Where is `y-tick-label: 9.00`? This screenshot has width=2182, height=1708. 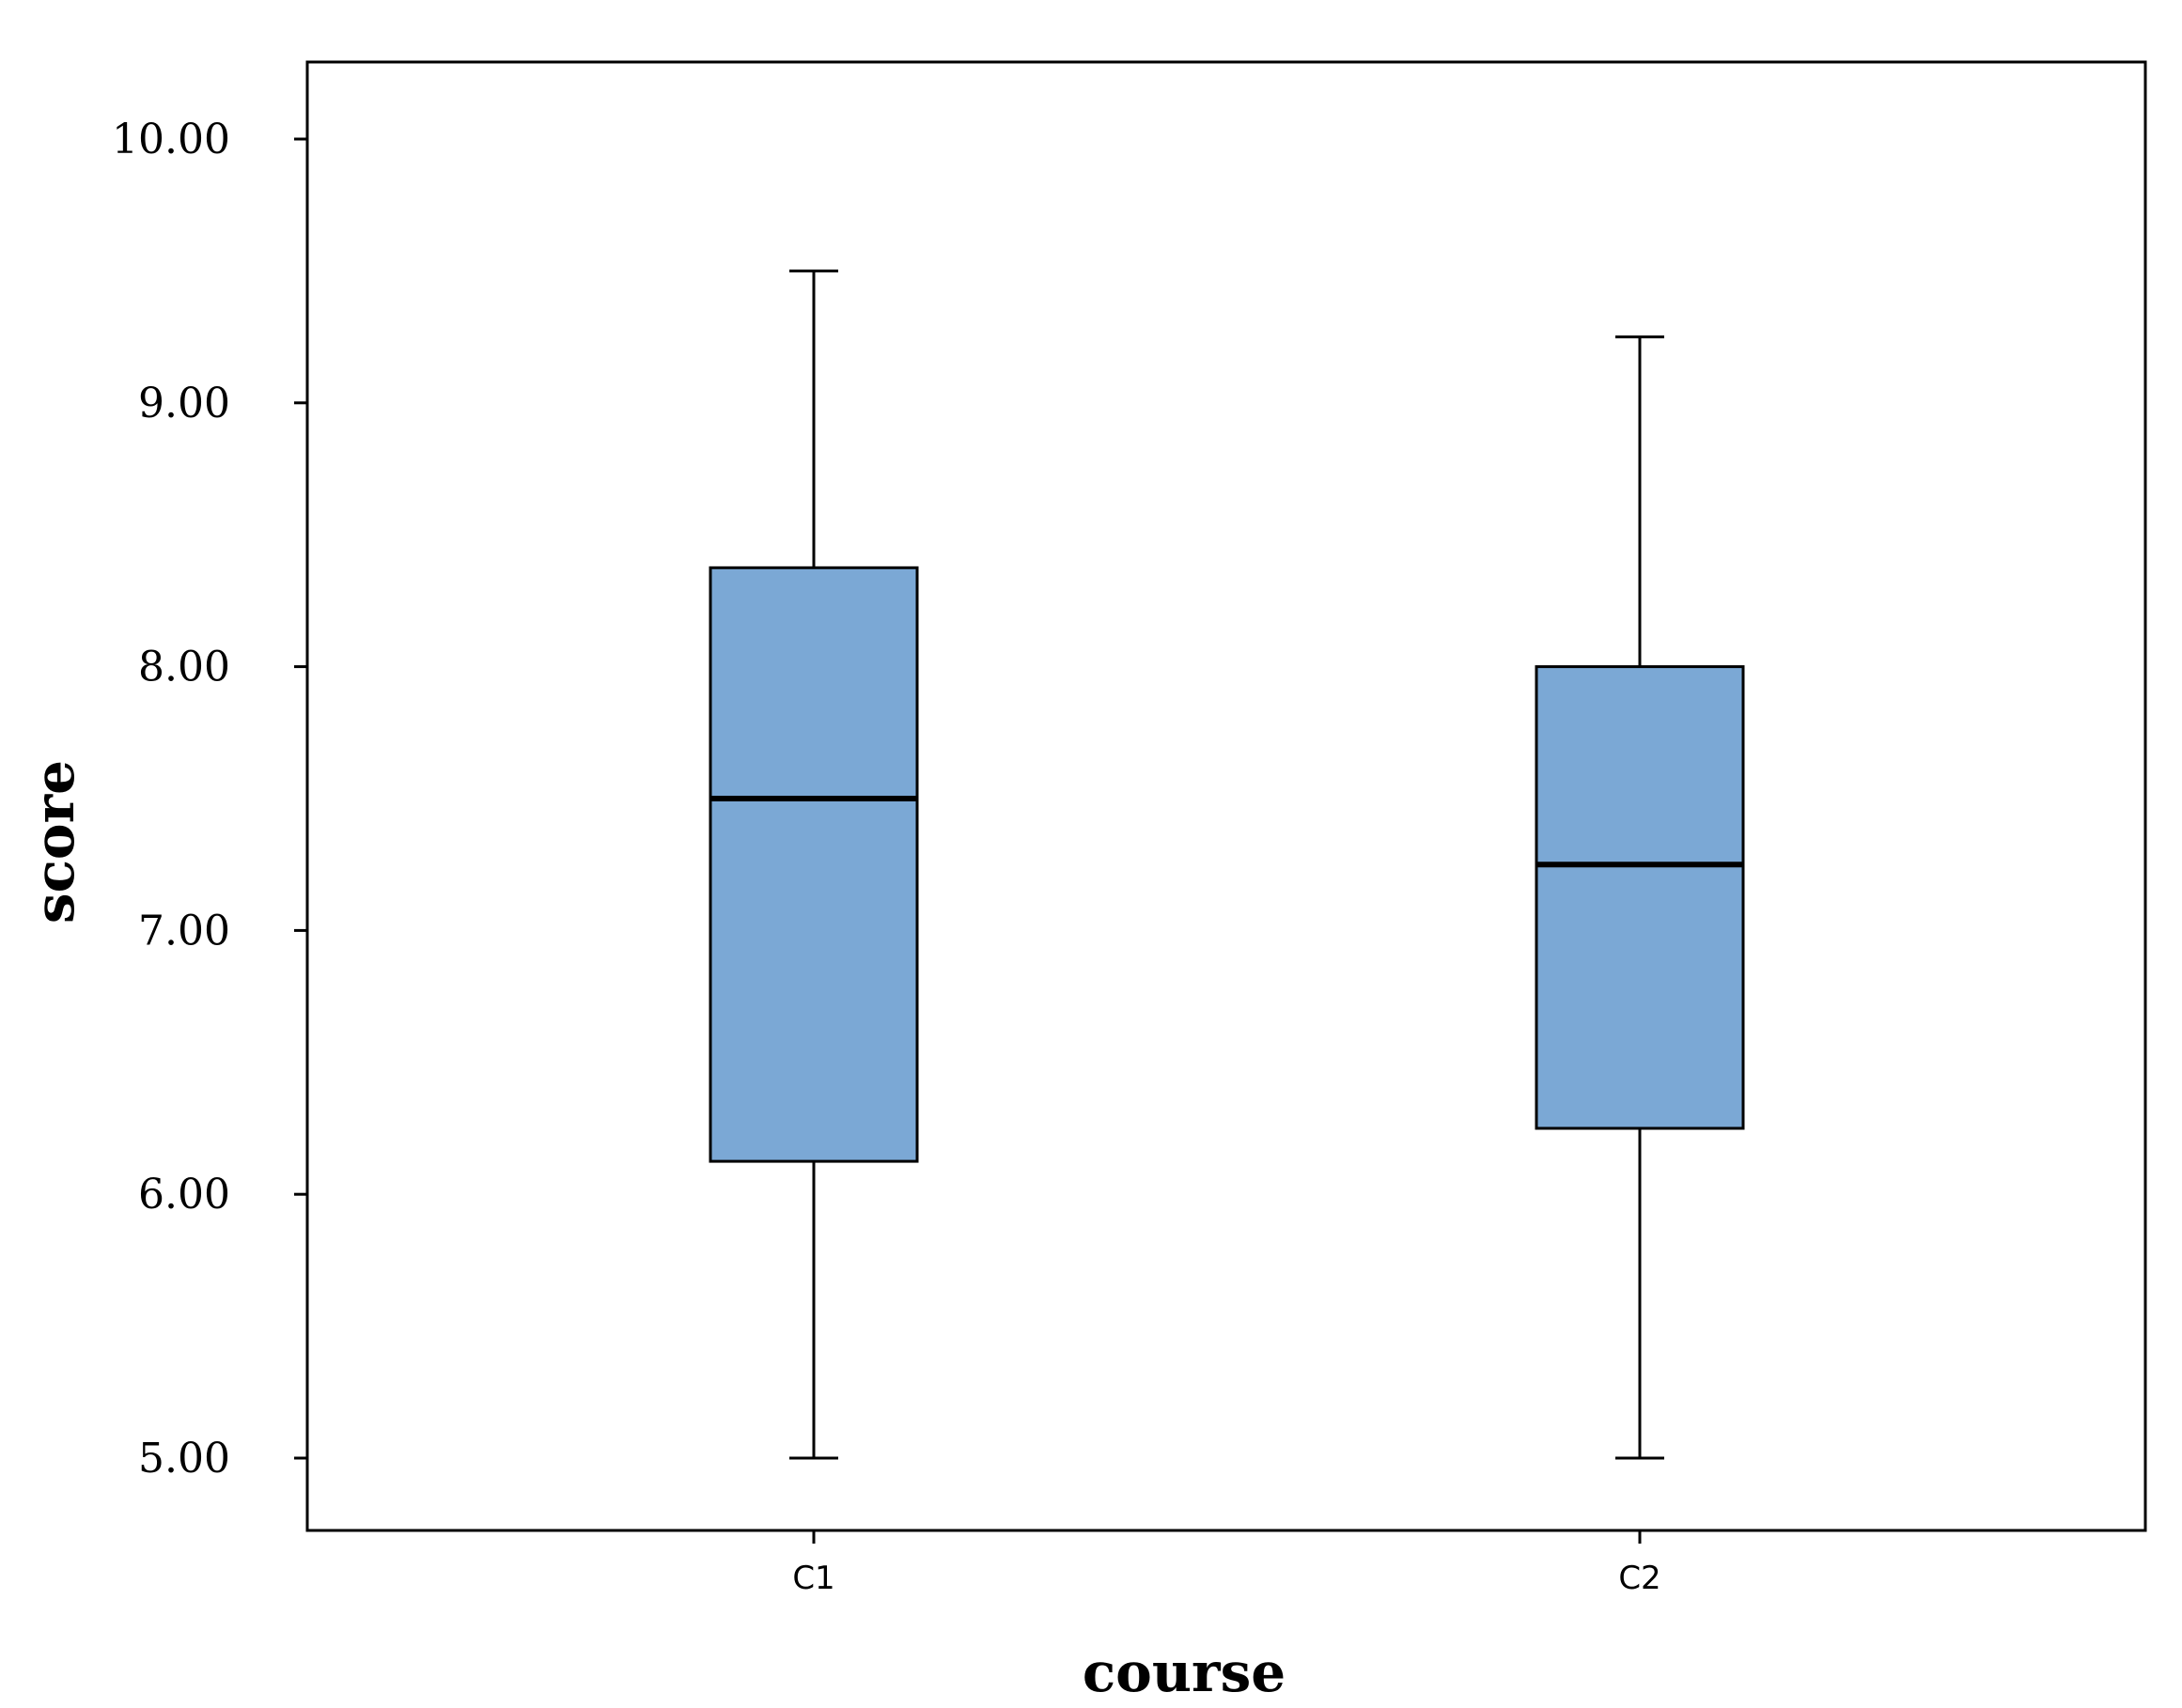 y-tick-label: 9.00 is located at coordinates (184, 403).